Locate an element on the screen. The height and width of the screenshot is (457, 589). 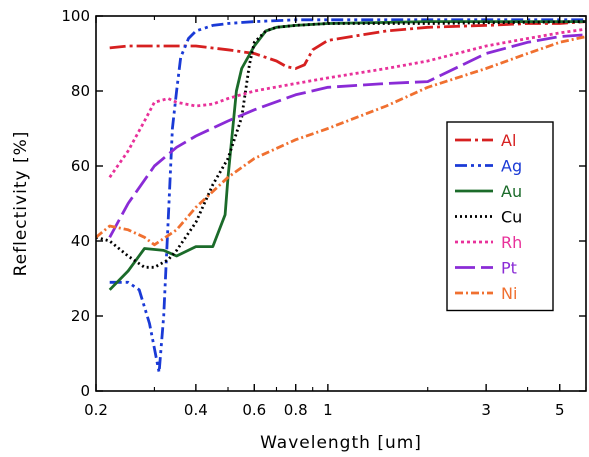
y-tick-label-40: 40 is located at coordinates (80, 241).